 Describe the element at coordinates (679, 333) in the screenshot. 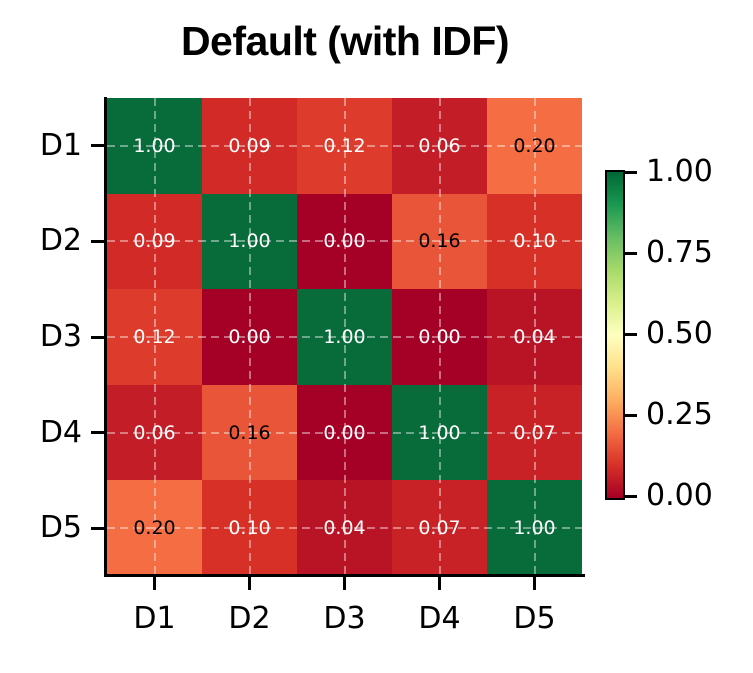

I see `colorbar-tick-label: 0.50` at that location.